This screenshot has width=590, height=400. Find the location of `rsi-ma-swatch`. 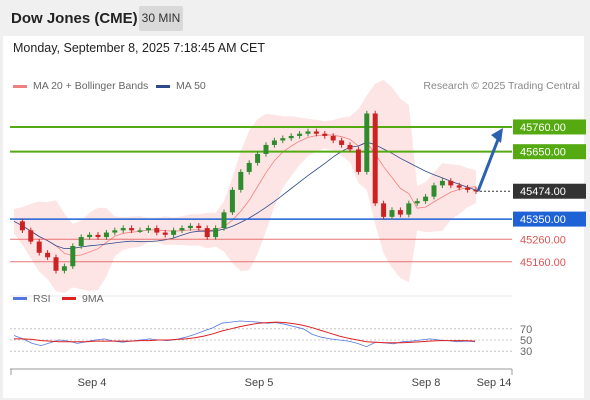

rsi-ma-swatch is located at coordinates (69, 298).